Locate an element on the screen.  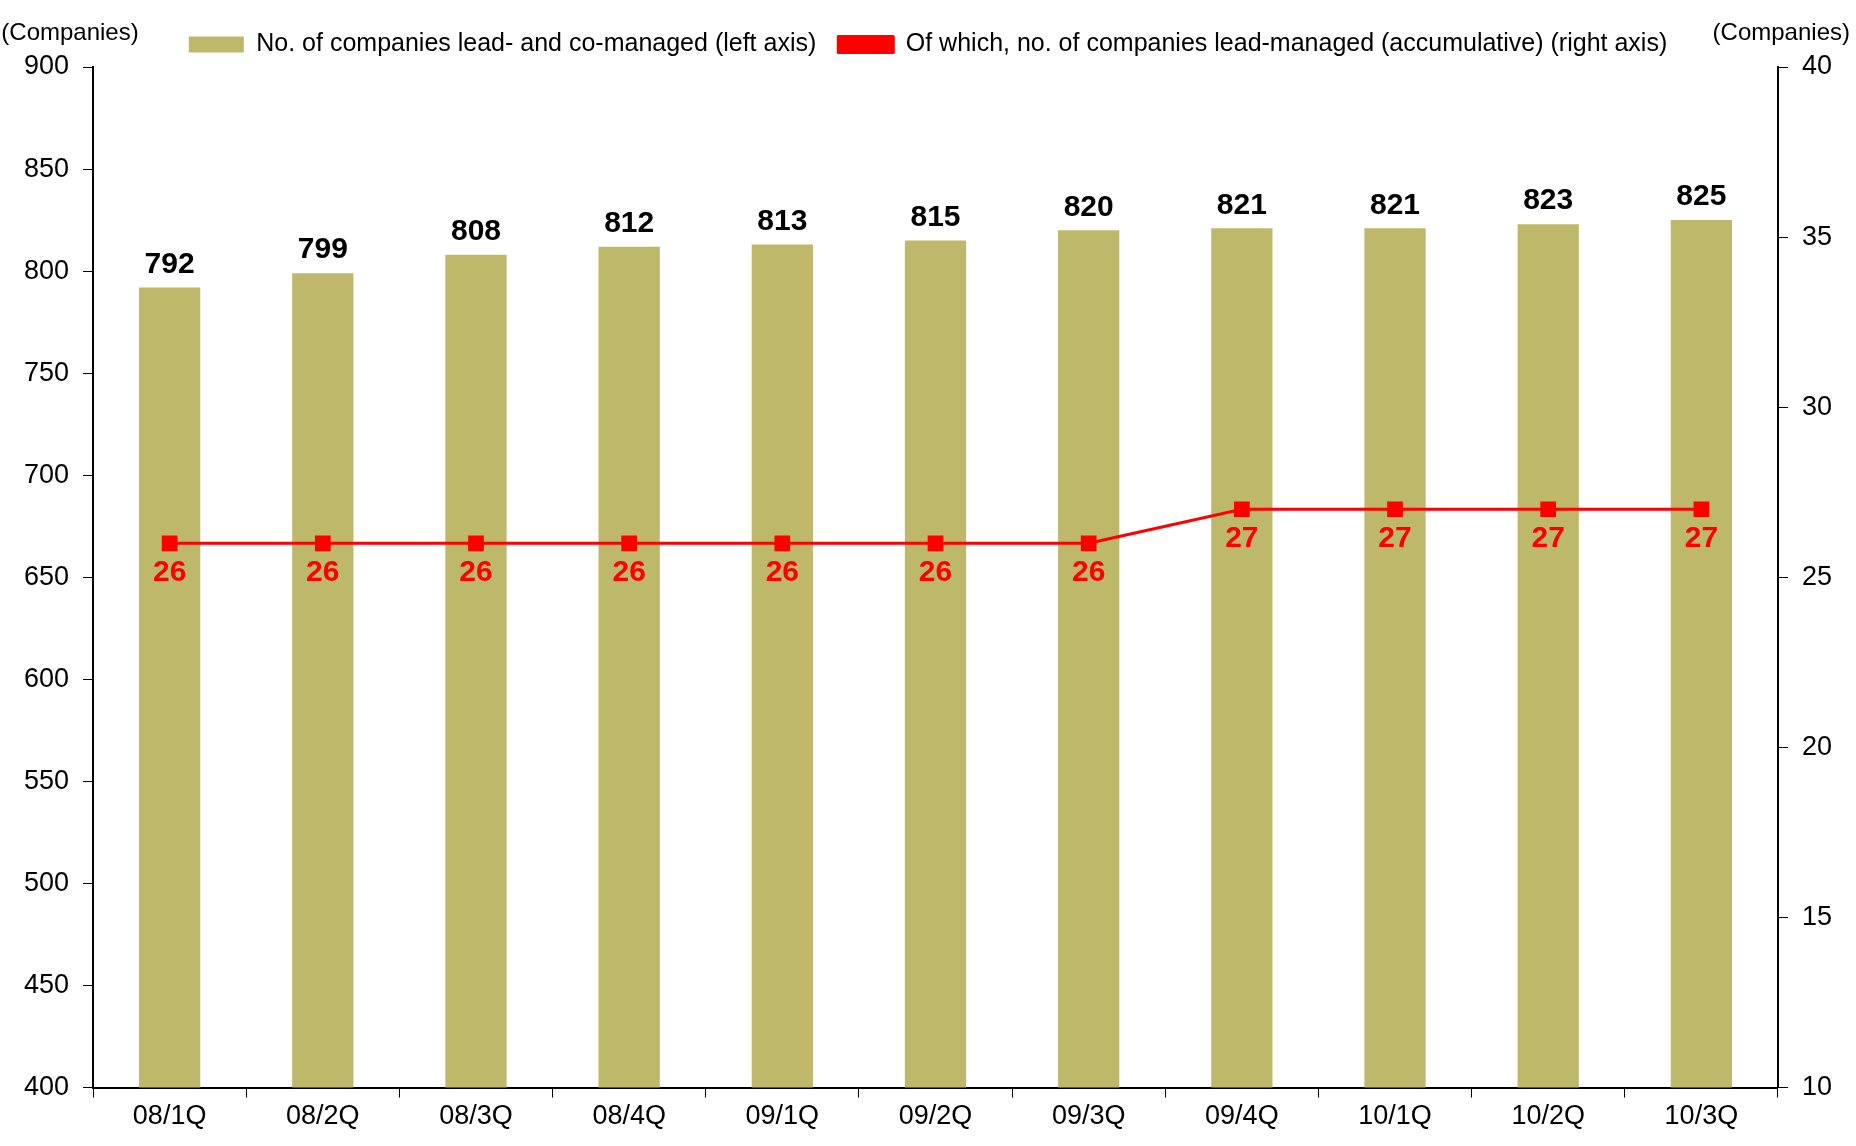
y2-tick-label: 40 is located at coordinates (1817, 65).